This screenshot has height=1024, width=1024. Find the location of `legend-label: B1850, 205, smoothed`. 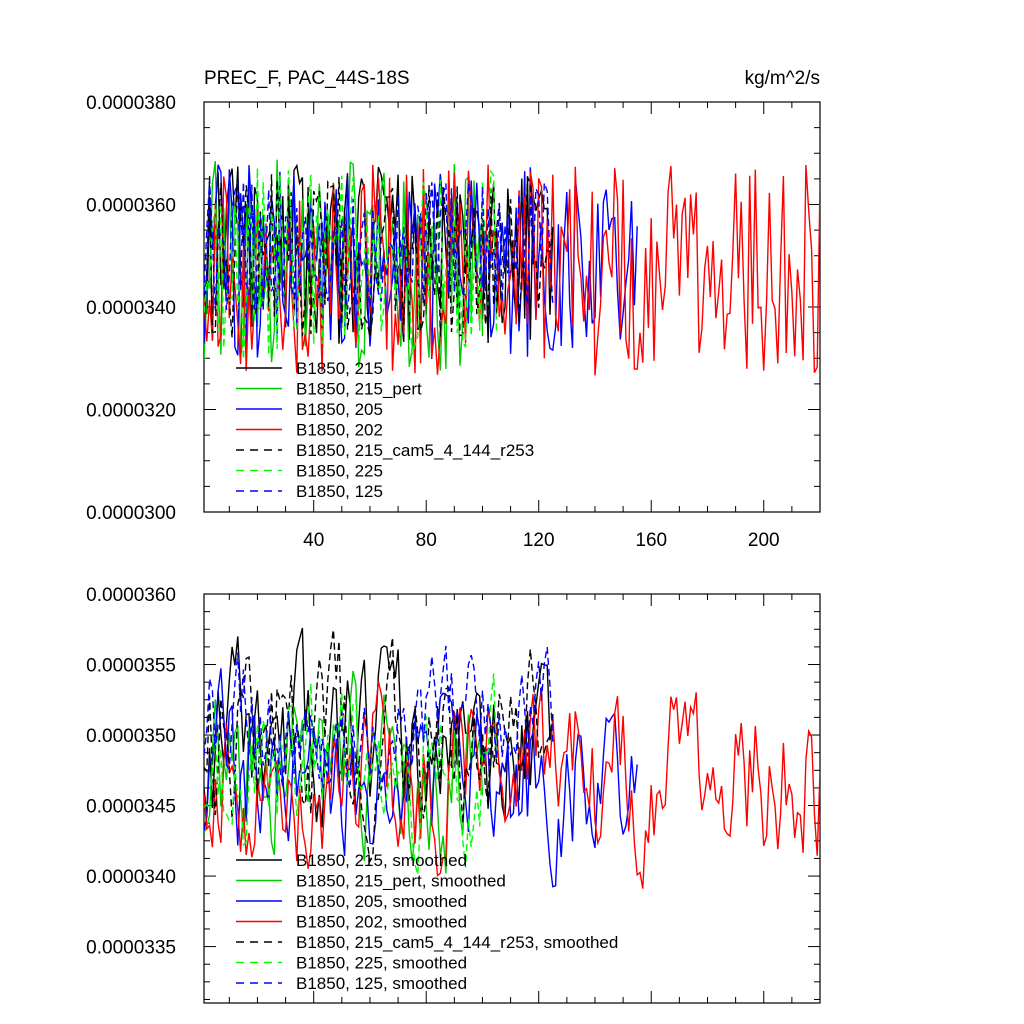

legend-label: B1850, 205, smoothed is located at coordinates (381, 901).